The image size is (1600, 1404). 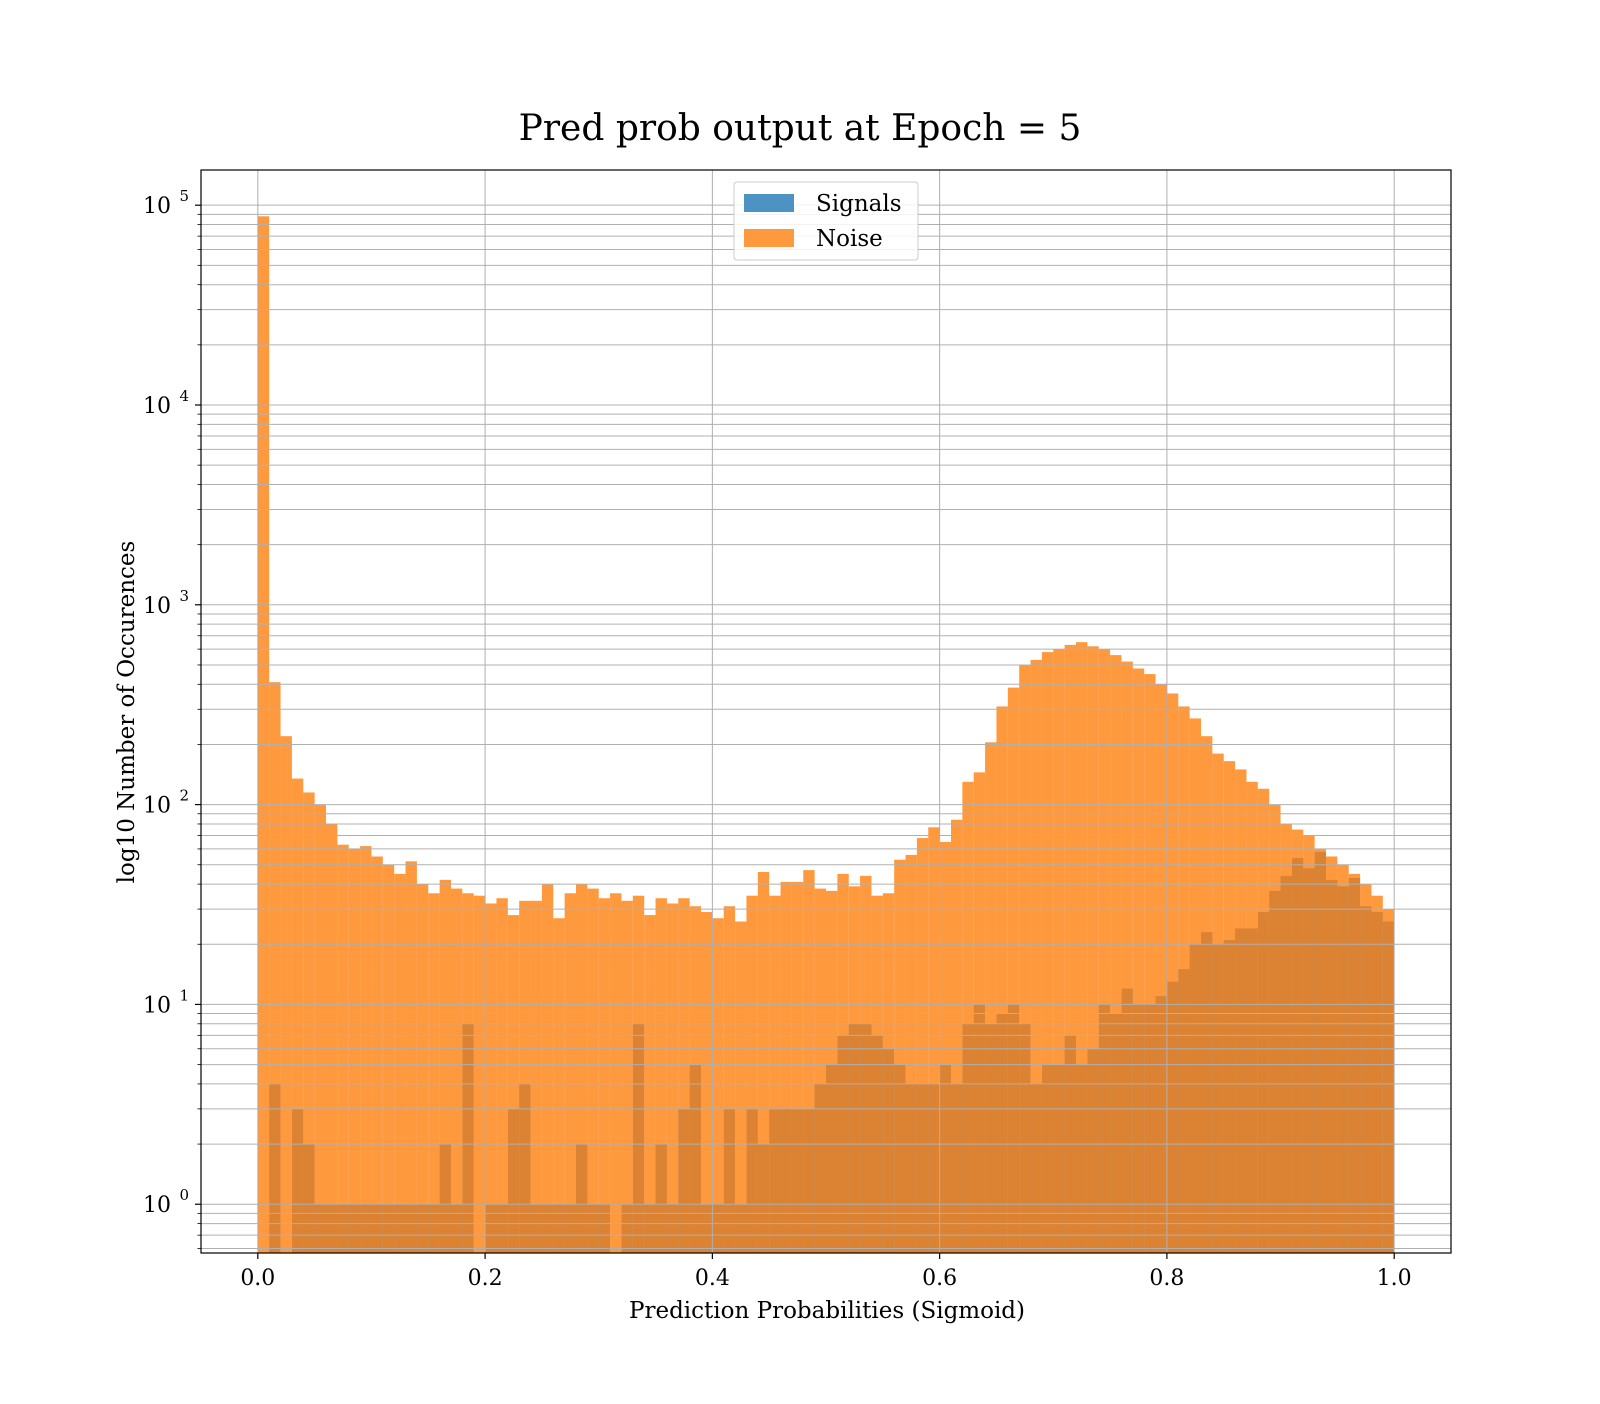 What do you see at coordinates (826, 221) in the screenshot?
I see `legend: Signals Noise` at bounding box center [826, 221].